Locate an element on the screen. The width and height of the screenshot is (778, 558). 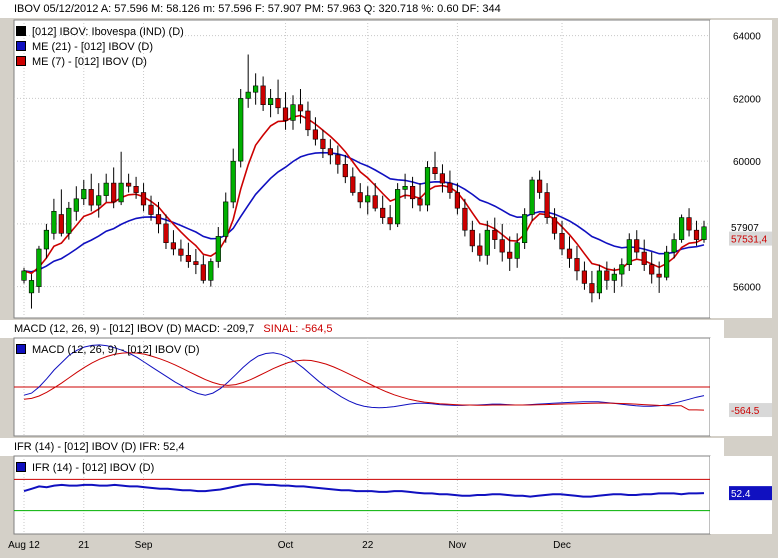
macd-series-sinal is located at coordinates (364, 381).